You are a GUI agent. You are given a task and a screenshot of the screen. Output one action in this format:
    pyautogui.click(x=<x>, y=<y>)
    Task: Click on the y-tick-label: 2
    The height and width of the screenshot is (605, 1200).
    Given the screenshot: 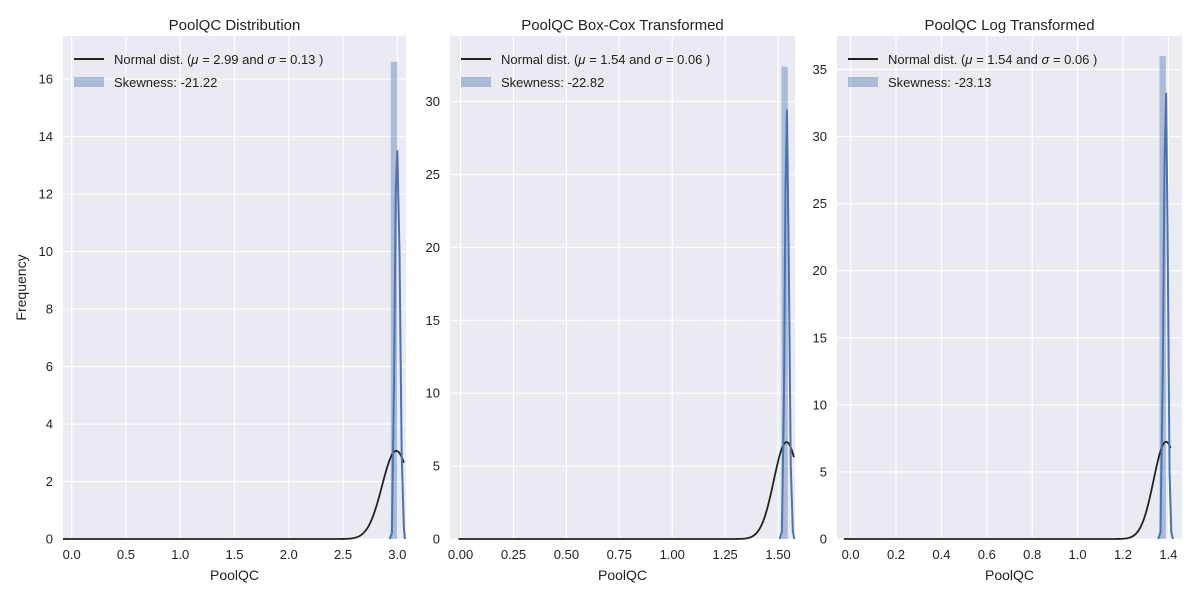 What is the action you would take?
    pyautogui.click(x=49, y=481)
    